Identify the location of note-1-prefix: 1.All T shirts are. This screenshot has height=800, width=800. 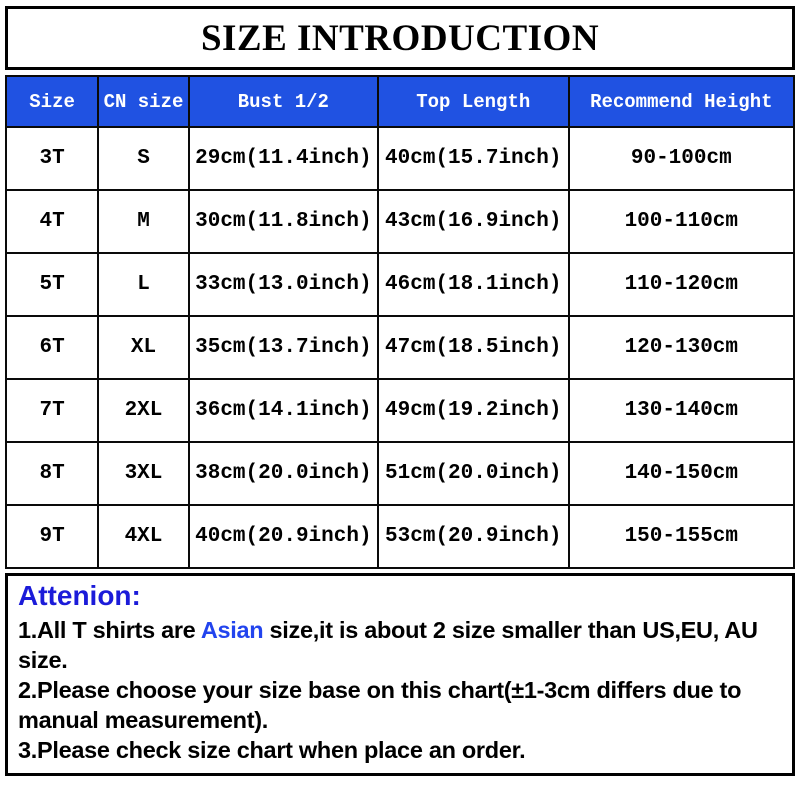
(109, 630).